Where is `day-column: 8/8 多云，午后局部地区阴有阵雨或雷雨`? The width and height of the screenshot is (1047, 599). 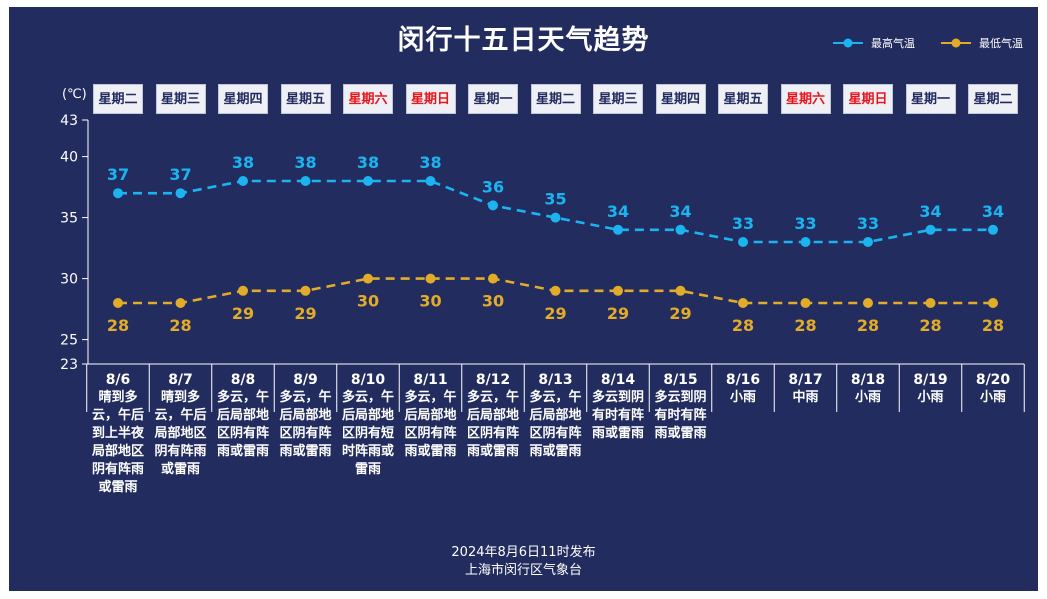 day-column: 8/8 多云，午后局部地区阴有阵雨或雷雨 is located at coordinates (243, 416).